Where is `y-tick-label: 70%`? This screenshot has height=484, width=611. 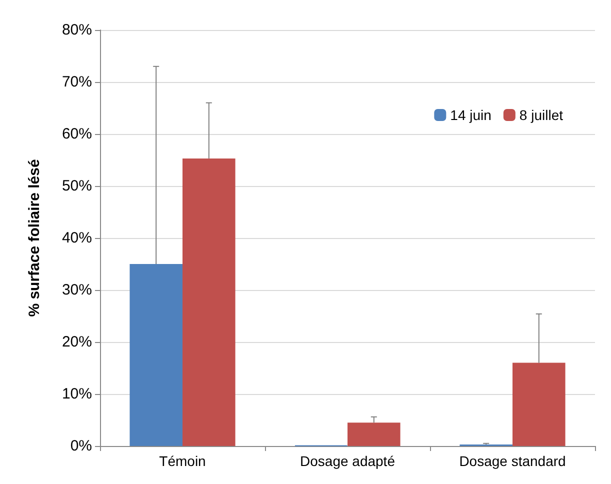 y-tick-label: 70% is located at coordinates (77, 82).